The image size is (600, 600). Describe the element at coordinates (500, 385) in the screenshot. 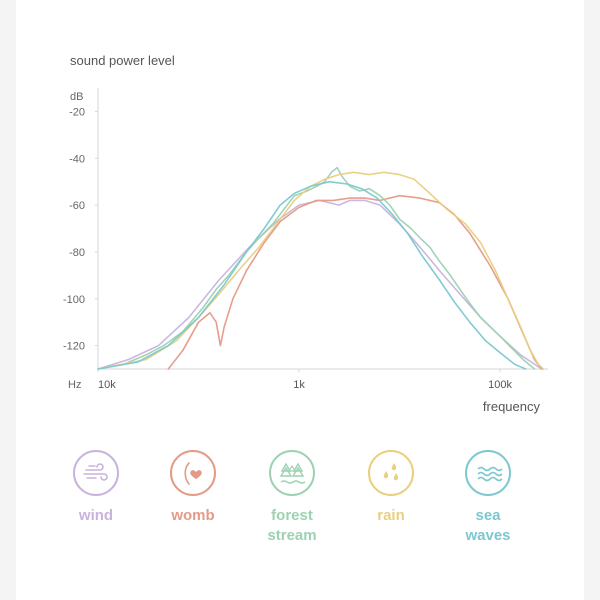

I see `x-tick-label: 100k` at that location.